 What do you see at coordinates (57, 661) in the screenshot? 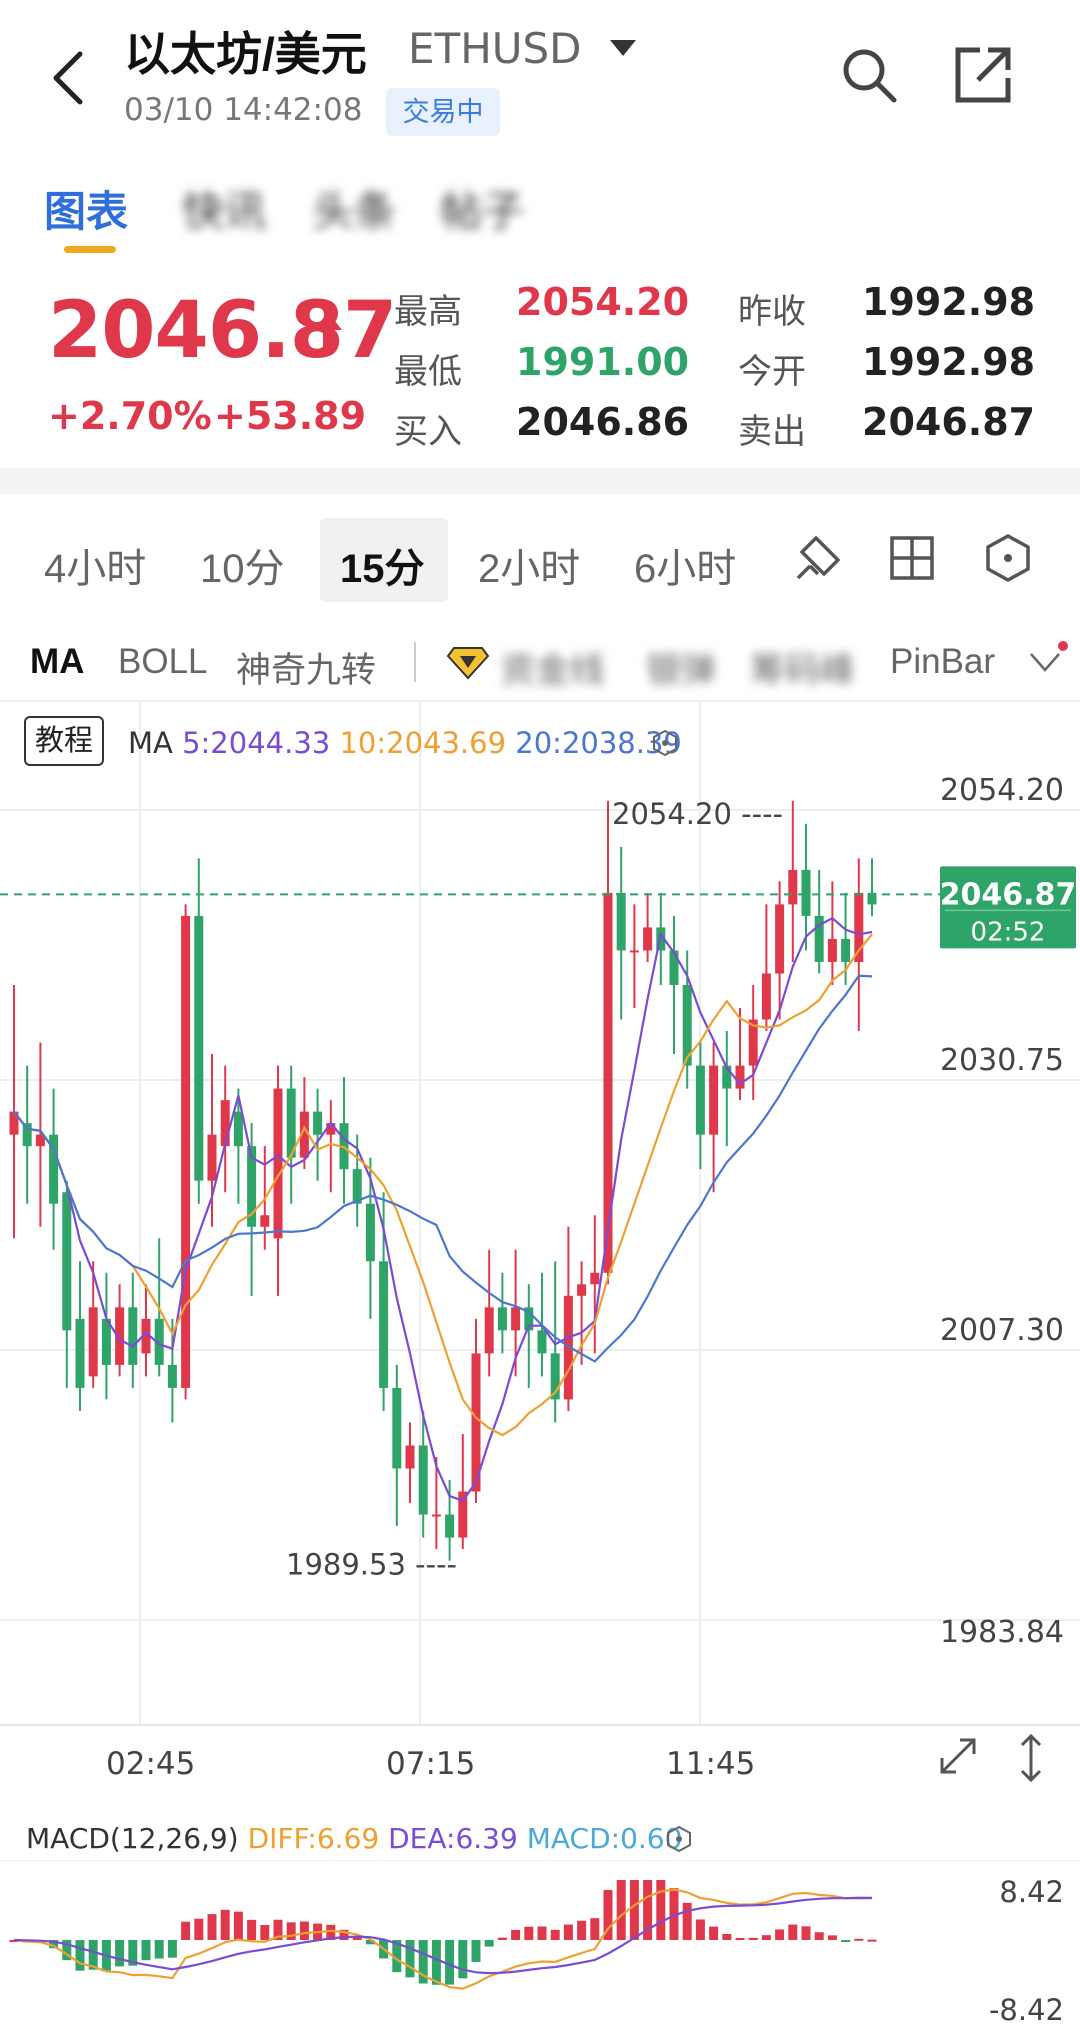
I see `indicator-ma: MA` at bounding box center [57, 661].